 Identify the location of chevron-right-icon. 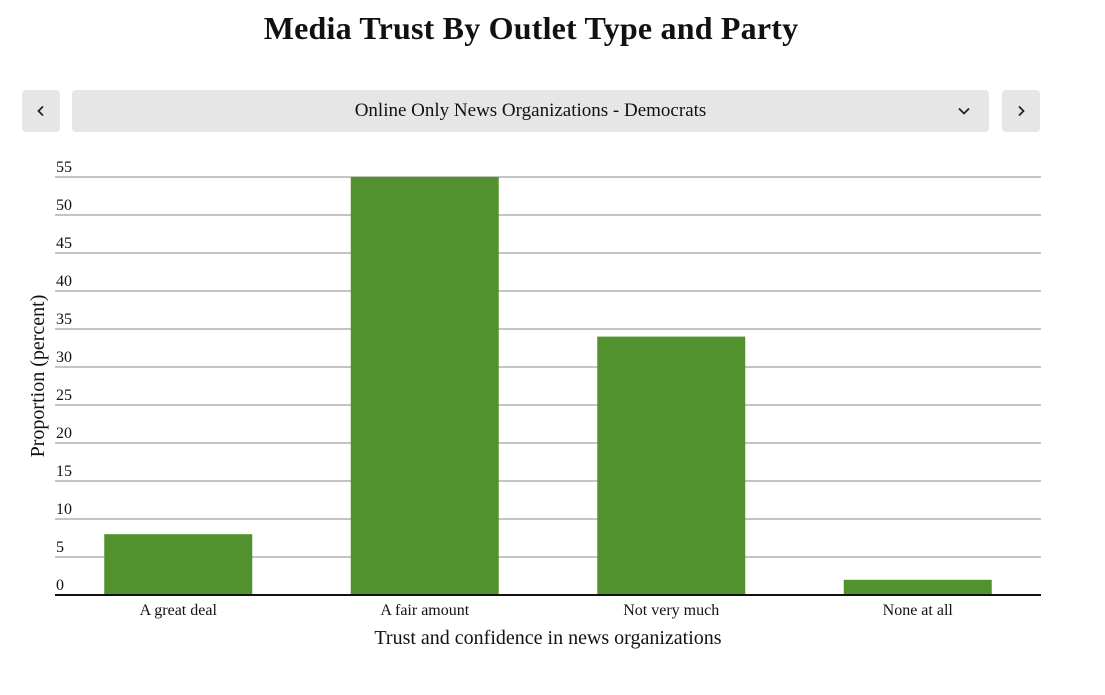
(1021, 111).